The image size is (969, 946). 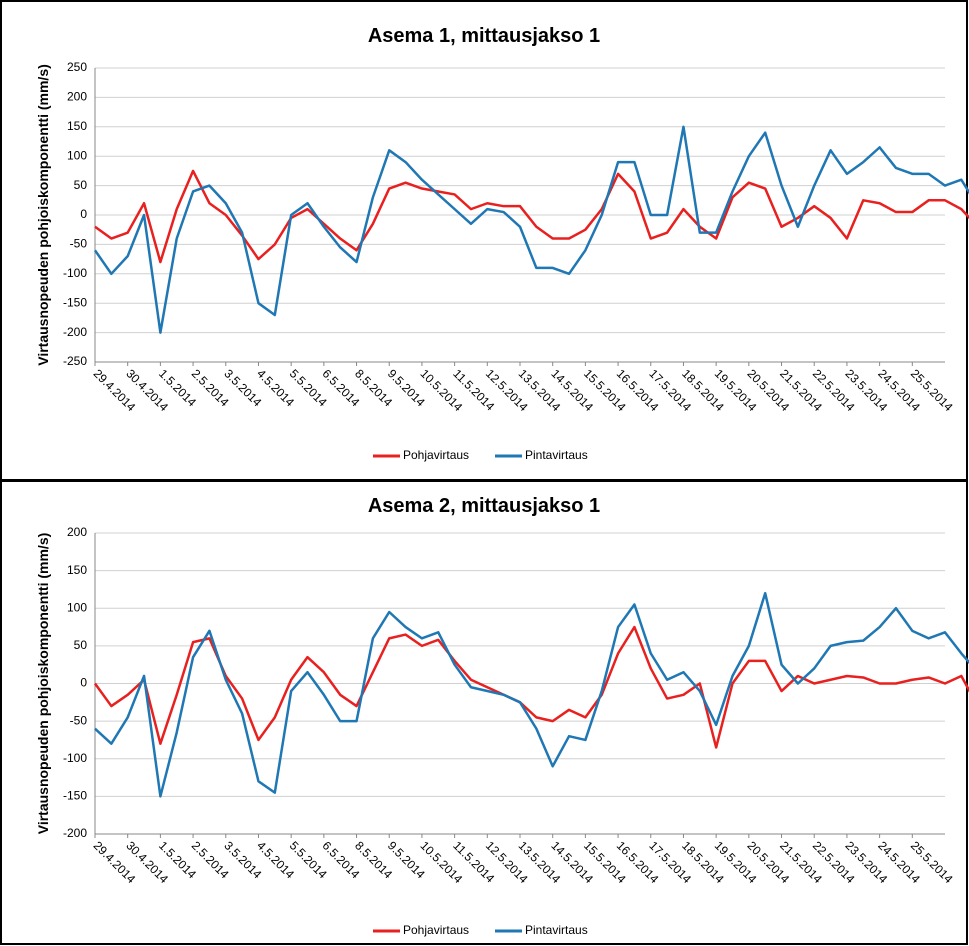 I want to click on chart-title: Asema 1, mittausjakso 1, so click(x=484, y=36).